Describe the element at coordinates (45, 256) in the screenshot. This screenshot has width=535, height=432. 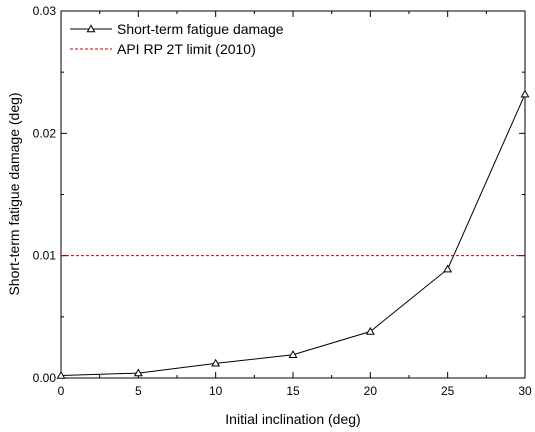
I see `y-tick-label: 0.01` at that location.